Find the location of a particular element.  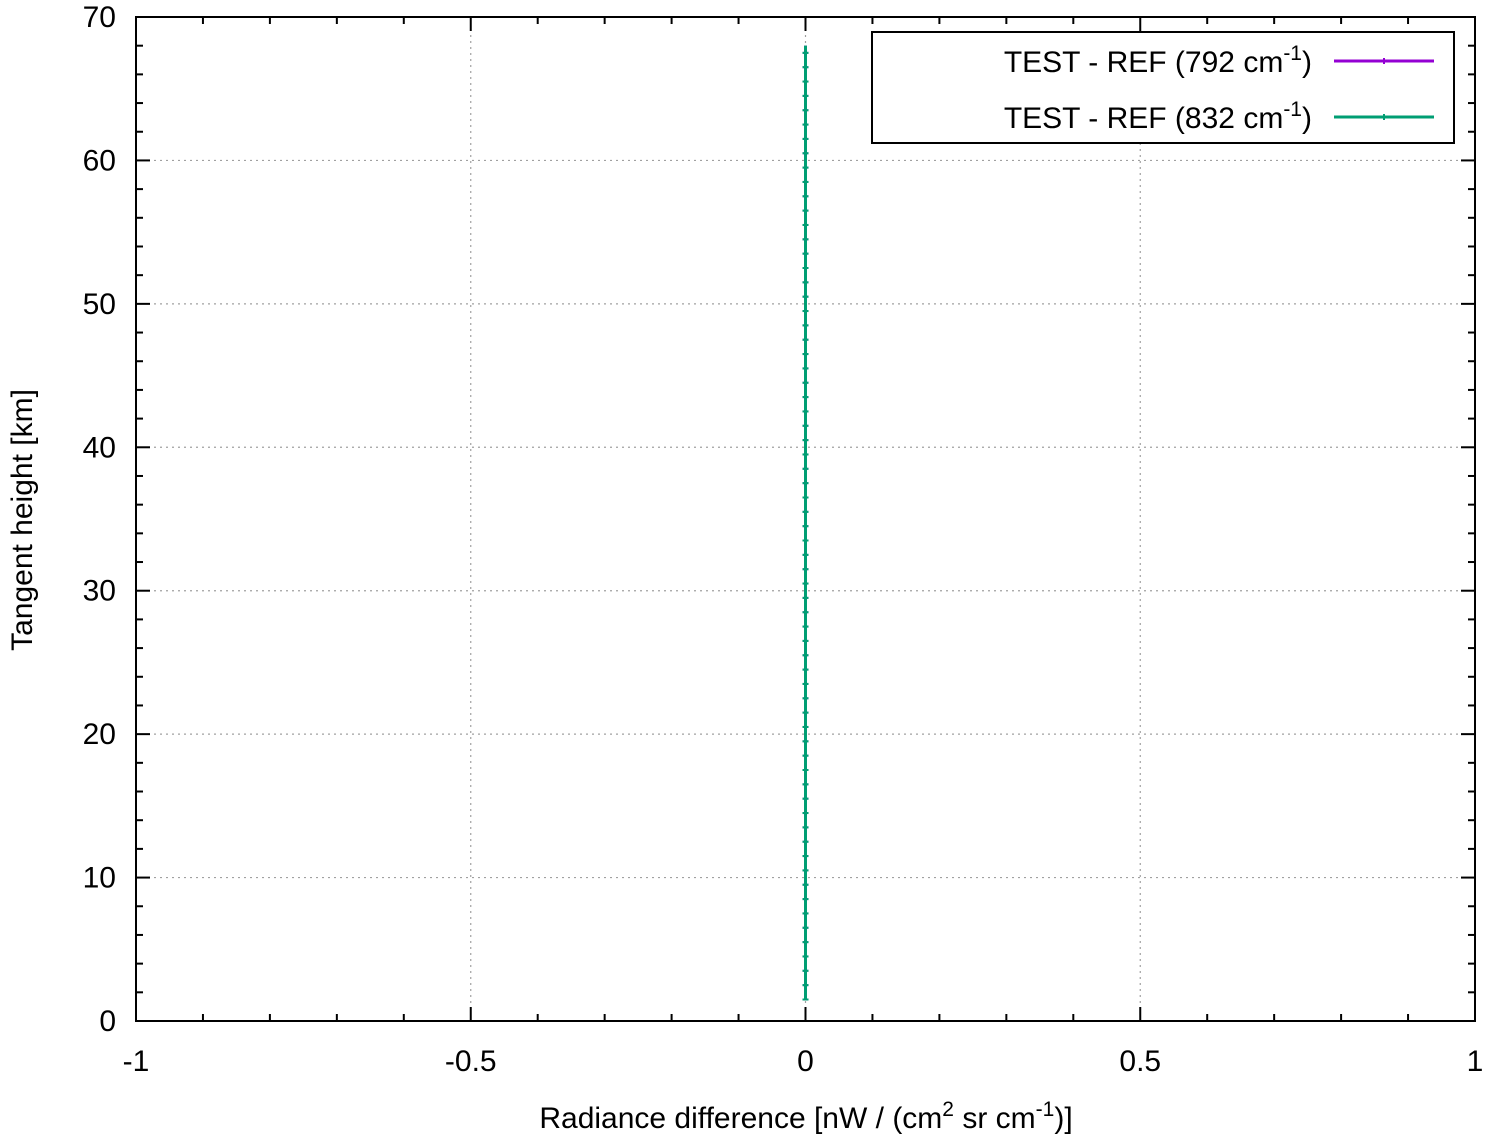

x-tick-label: -1 is located at coordinates (136, 1061).